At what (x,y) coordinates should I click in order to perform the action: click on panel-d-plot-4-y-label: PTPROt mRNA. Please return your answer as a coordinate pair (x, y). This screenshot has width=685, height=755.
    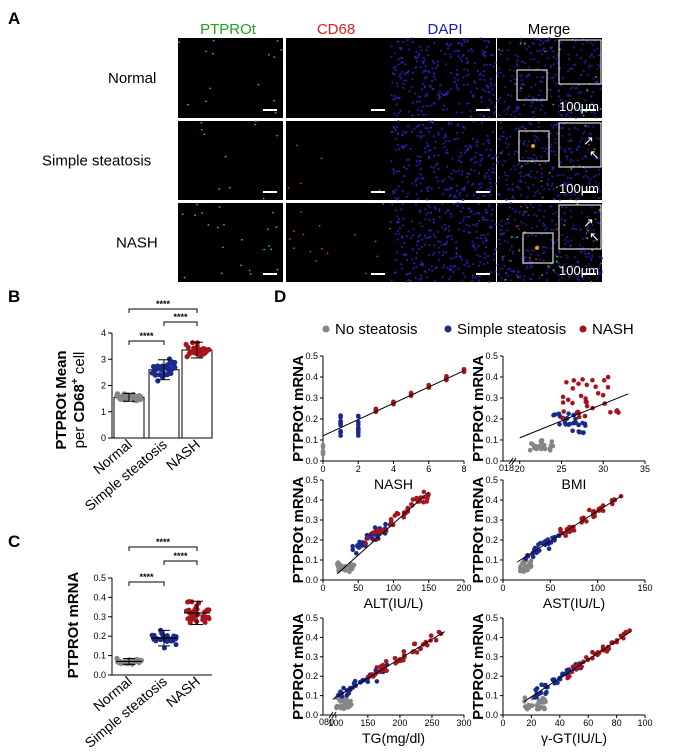
    Looking at the image, I should click on (478, 529).